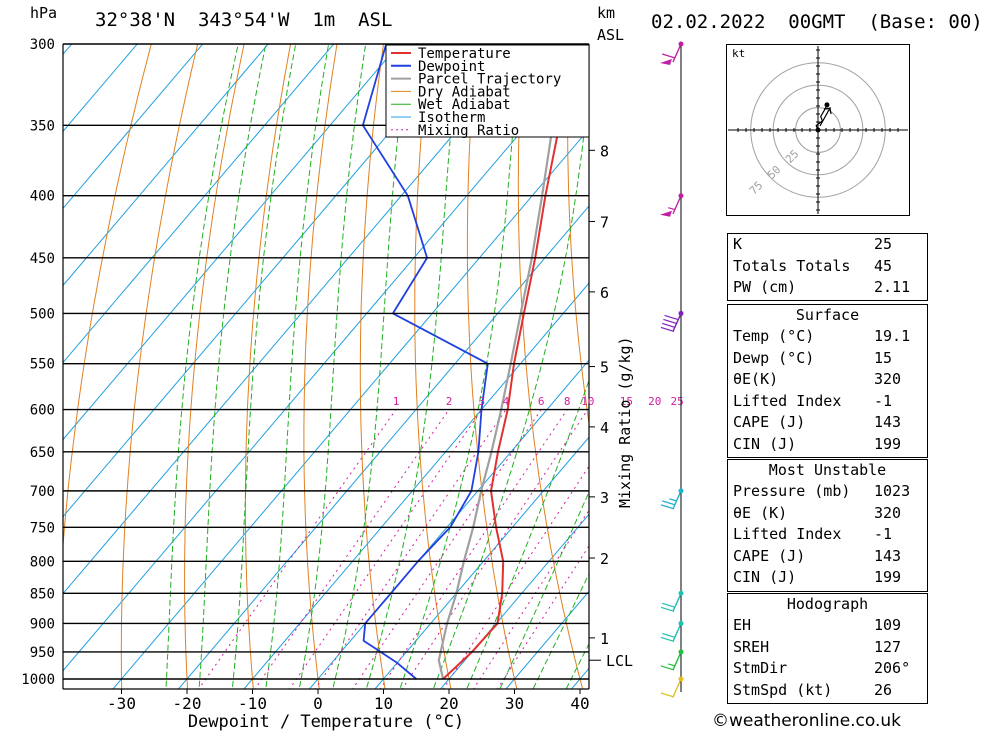  I want to click on table-row: θE(K) 320, so click(827, 380).